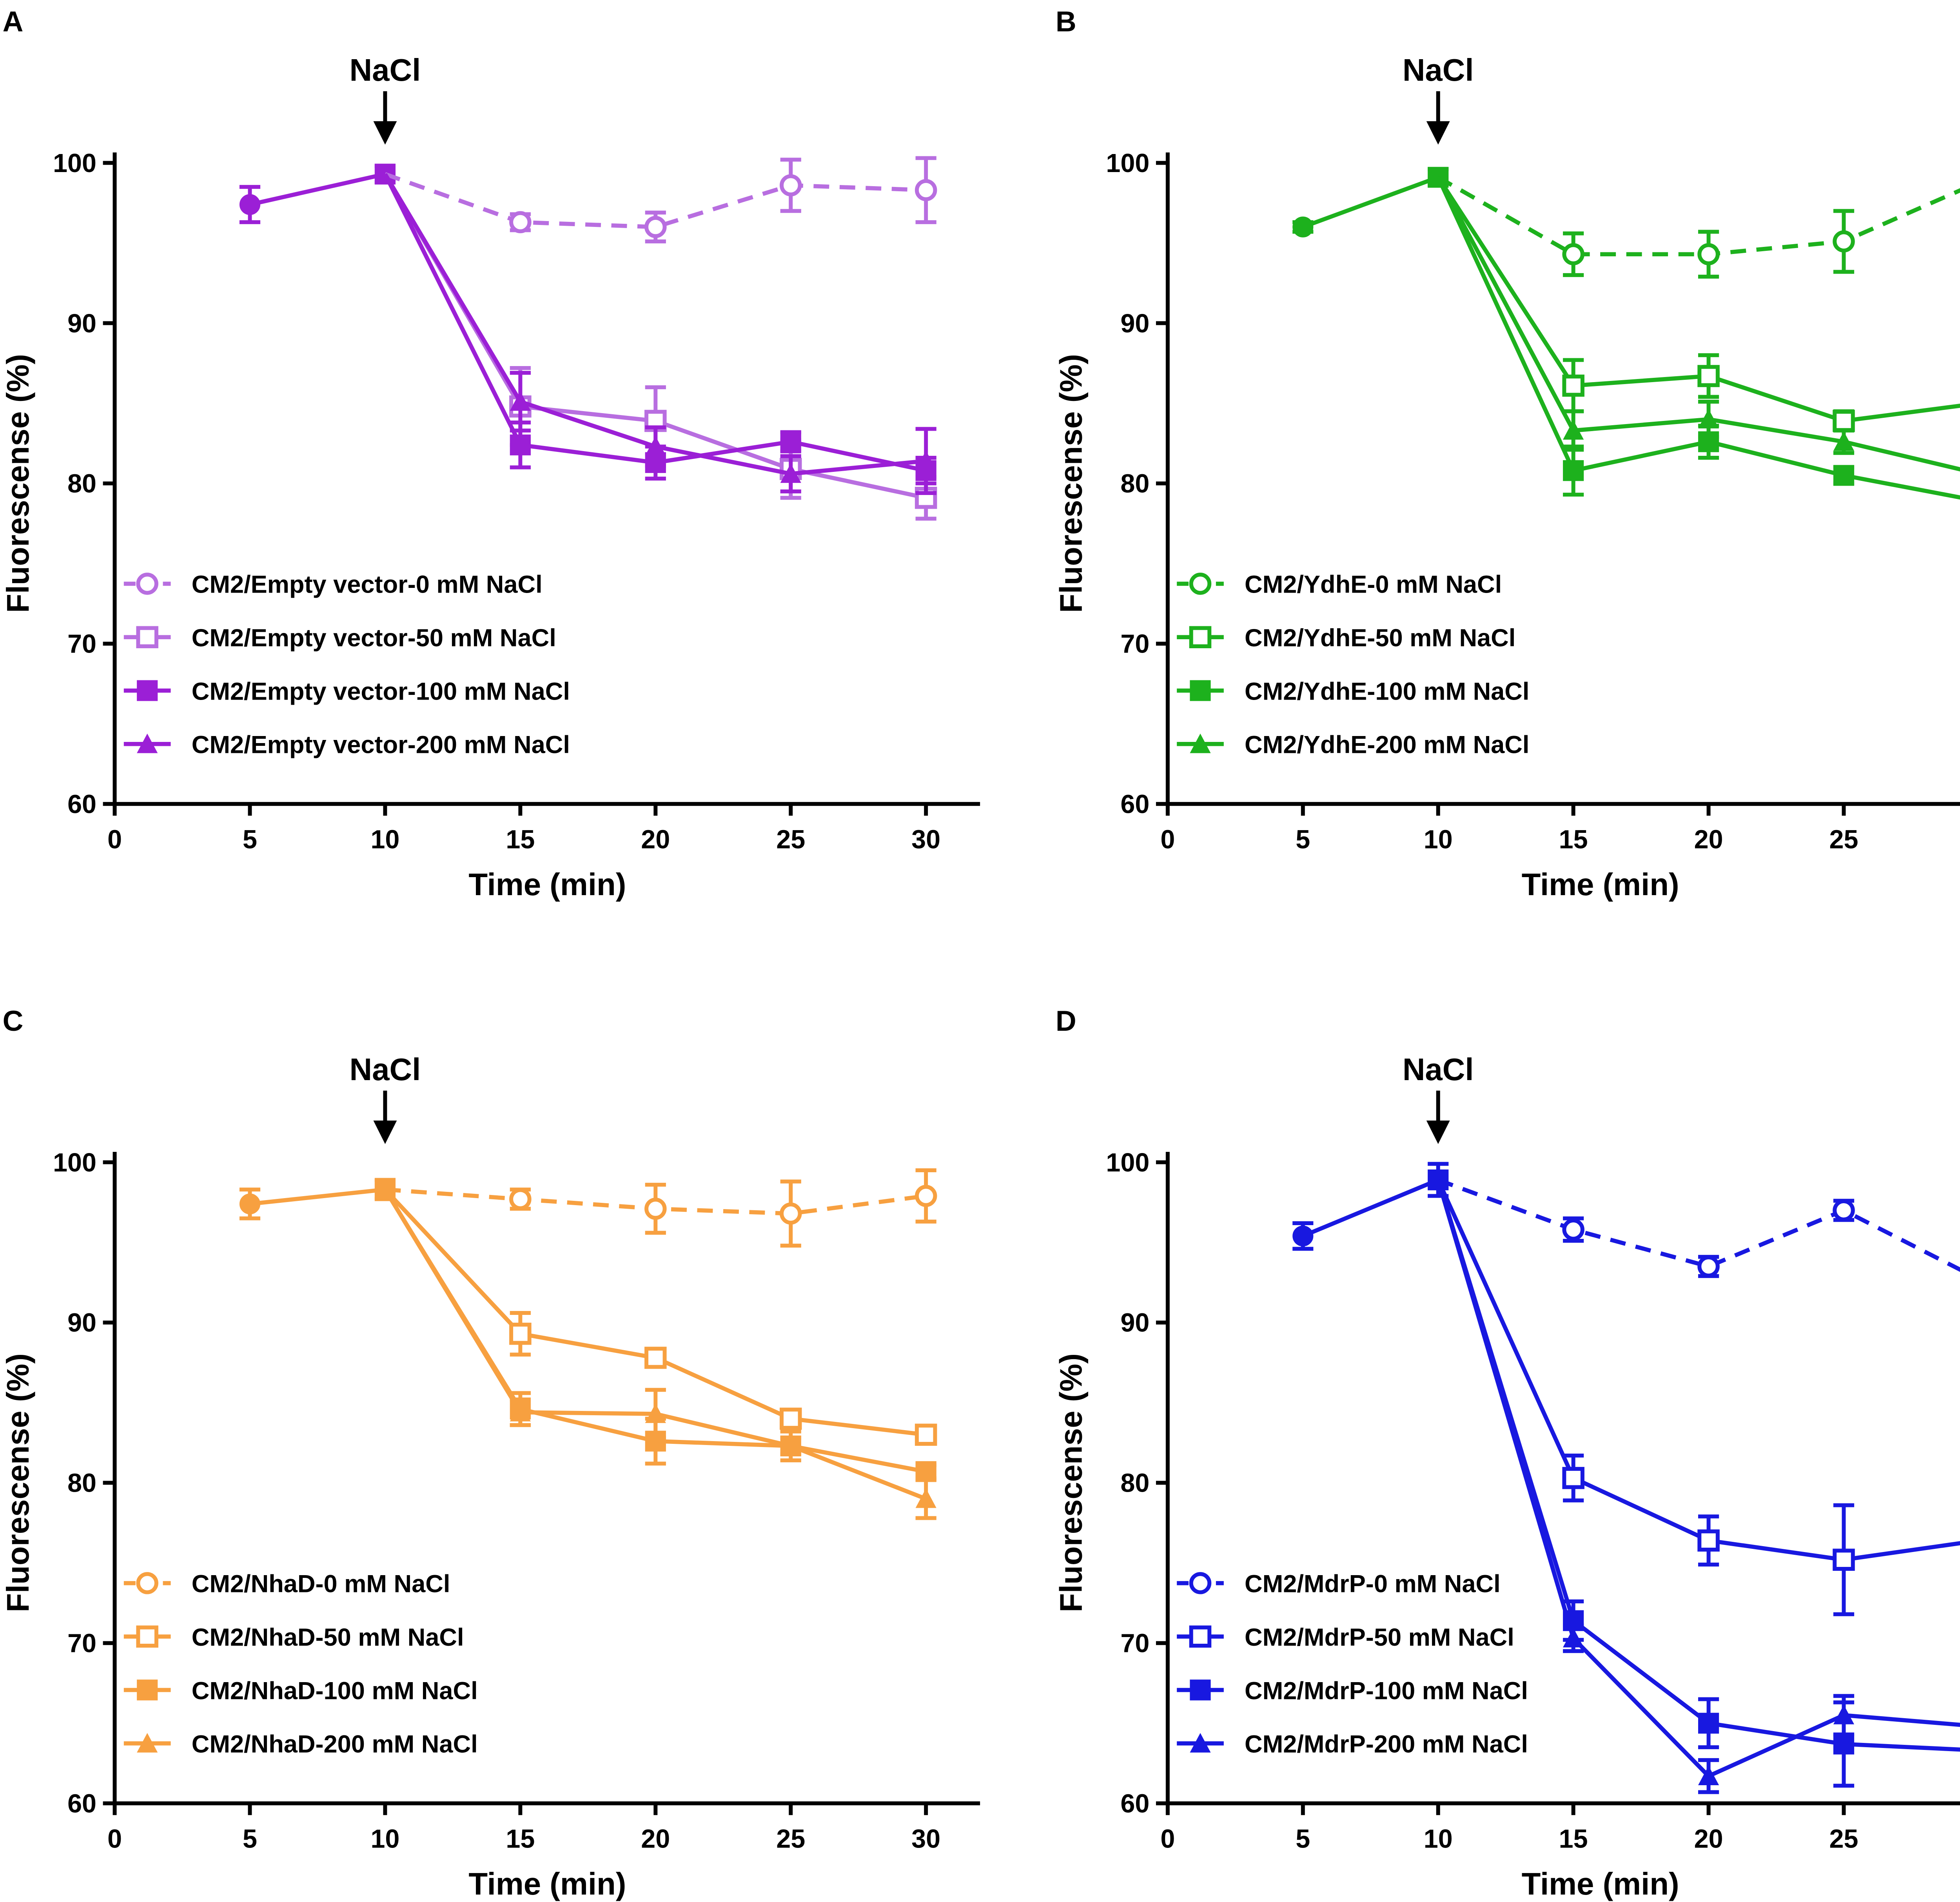 The height and width of the screenshot is (1902, 1960). I want to click on legend-entry-label: CM2/YdhE-0 mM NaCl, so click(1373, 584).